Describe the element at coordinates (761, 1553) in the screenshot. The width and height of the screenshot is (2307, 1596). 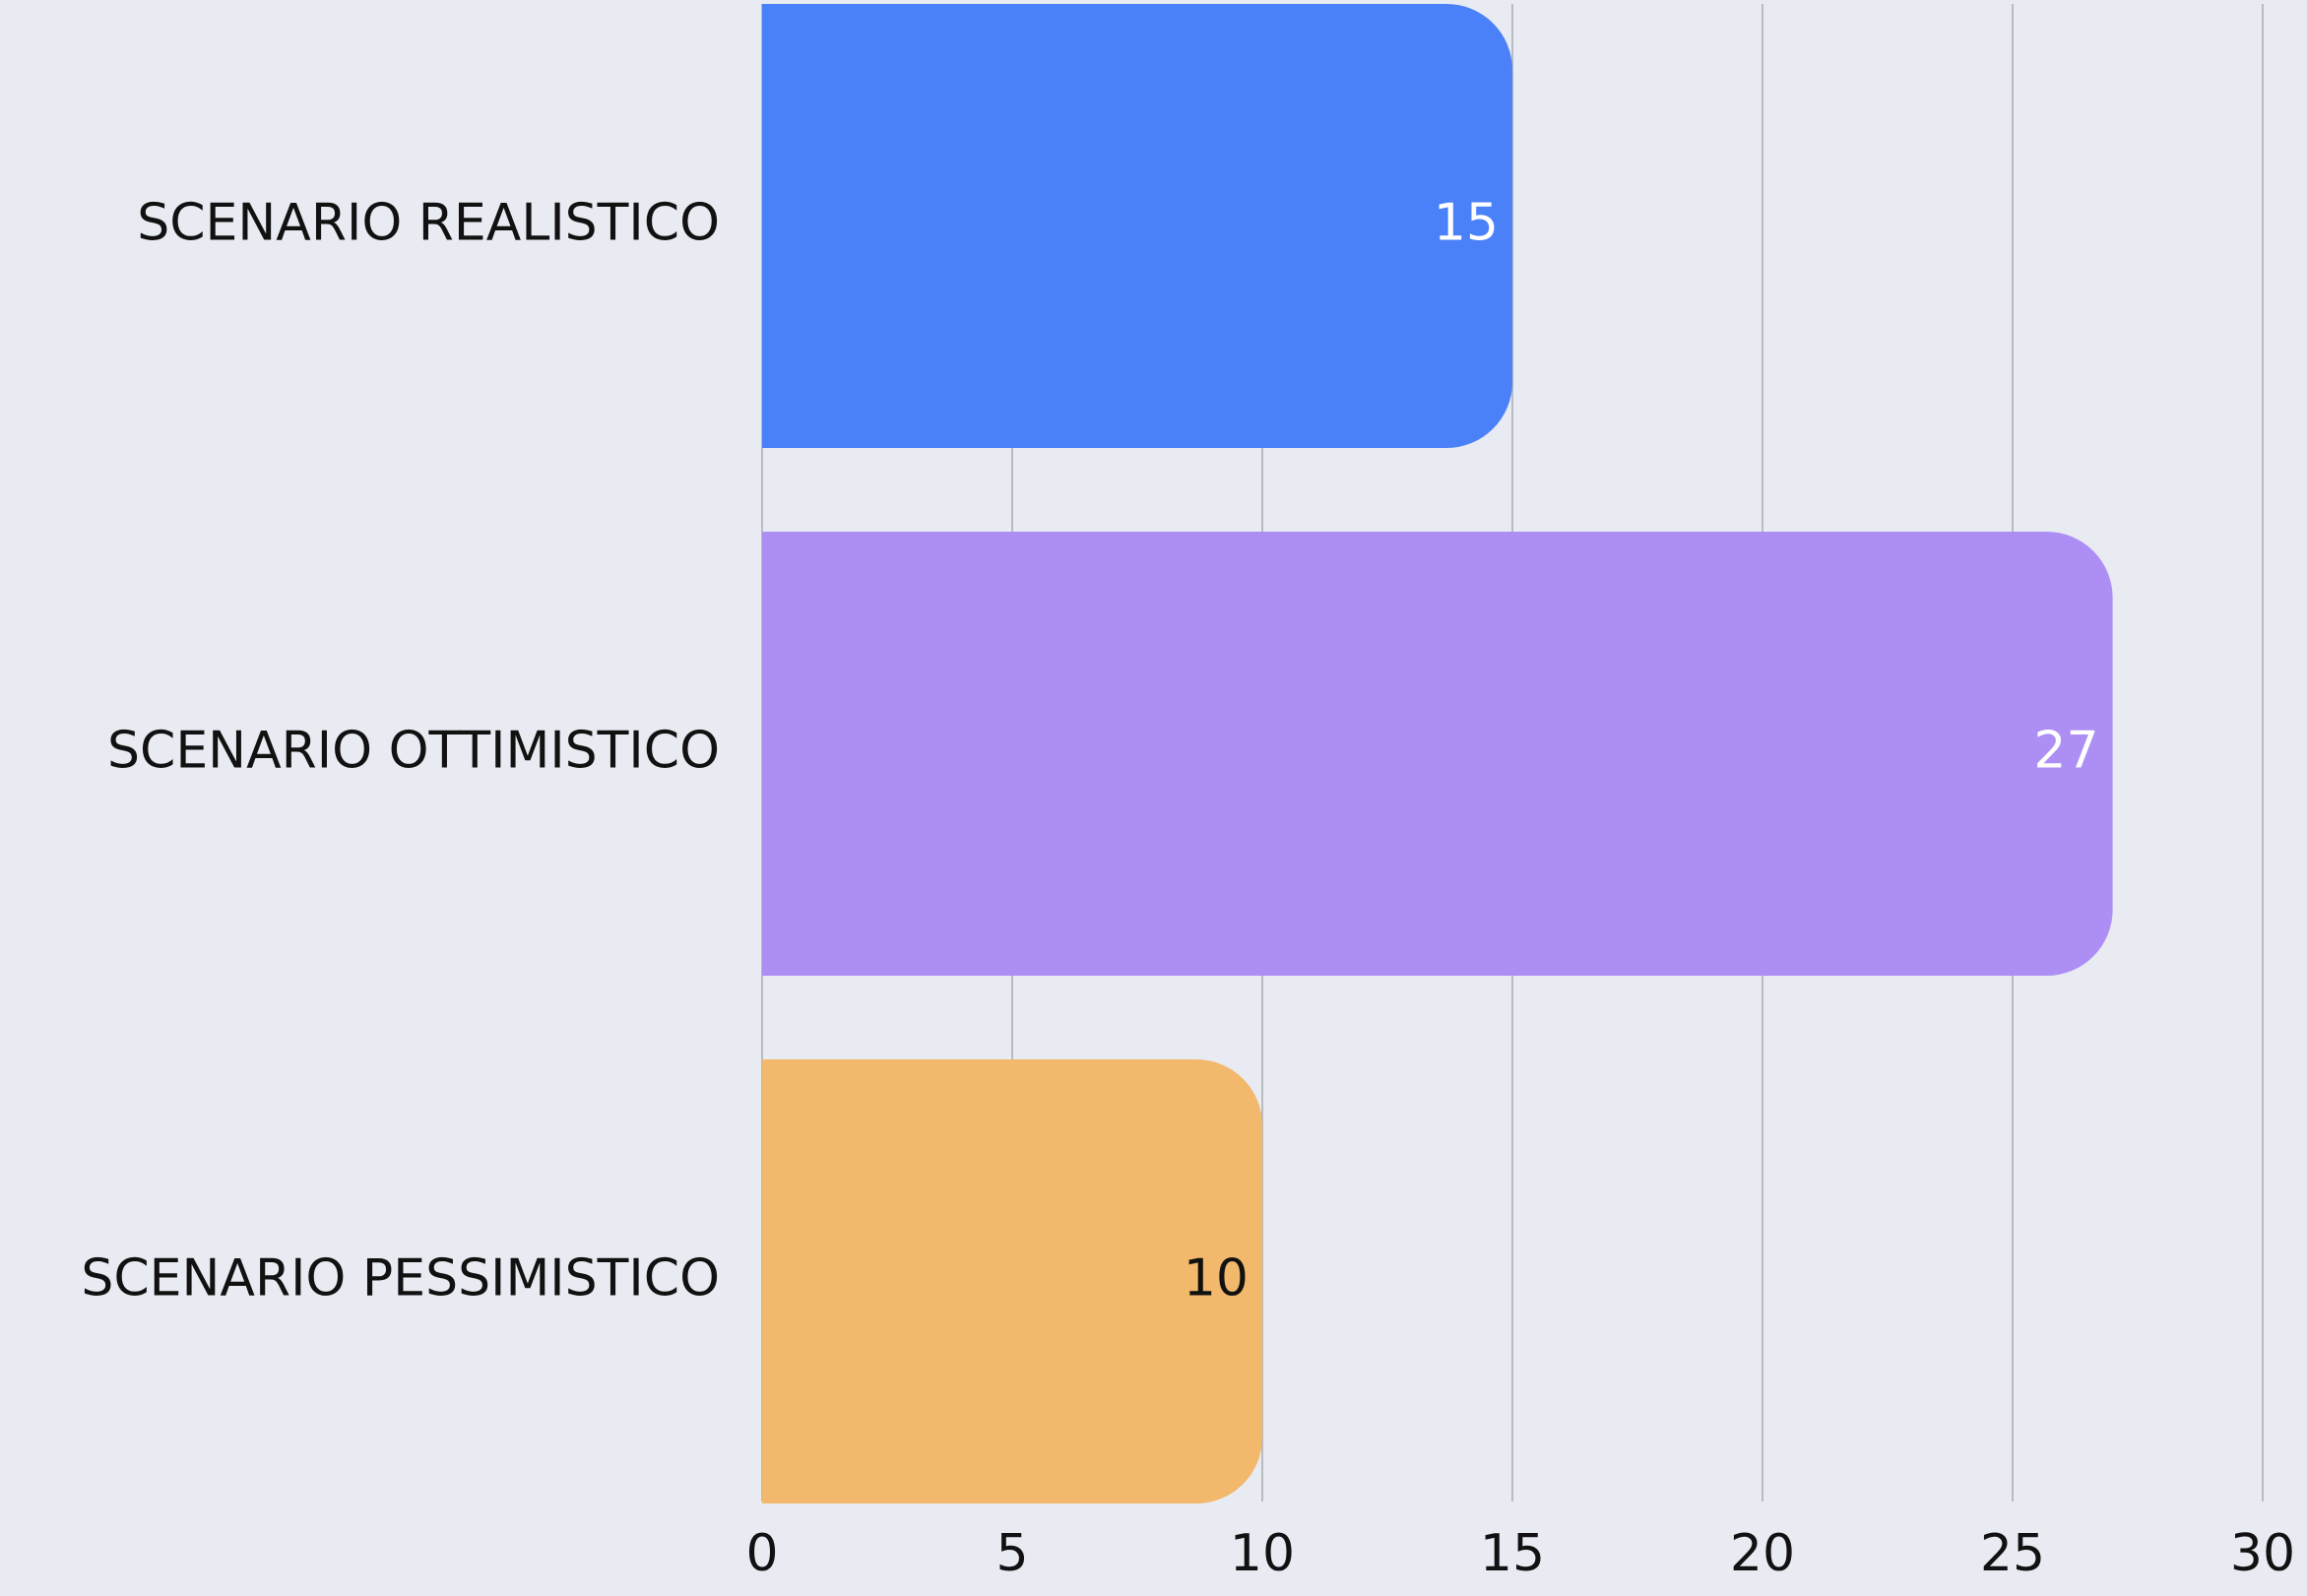
I see `x-tick-label: 0` at that location.